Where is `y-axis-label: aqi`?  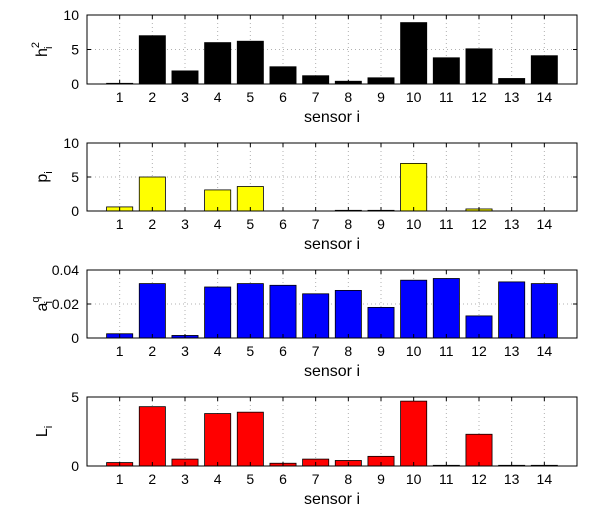 y-axis-label: aqi is located at coordinates (42, 303).